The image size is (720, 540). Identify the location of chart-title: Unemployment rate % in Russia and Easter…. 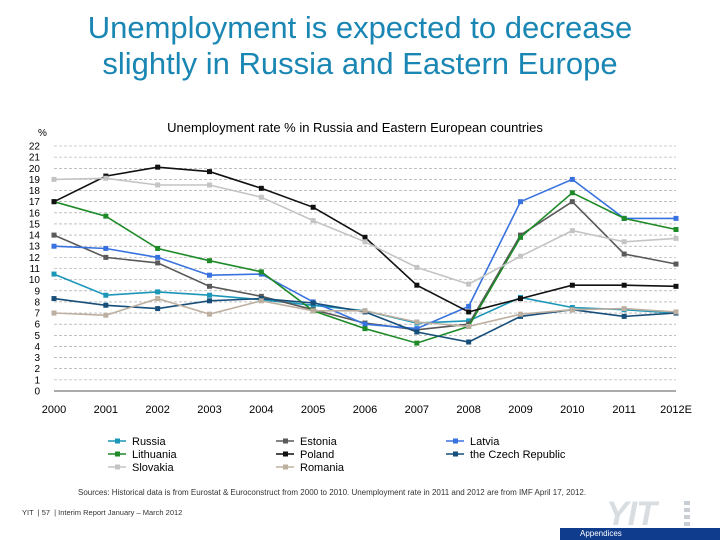
(355, 127).